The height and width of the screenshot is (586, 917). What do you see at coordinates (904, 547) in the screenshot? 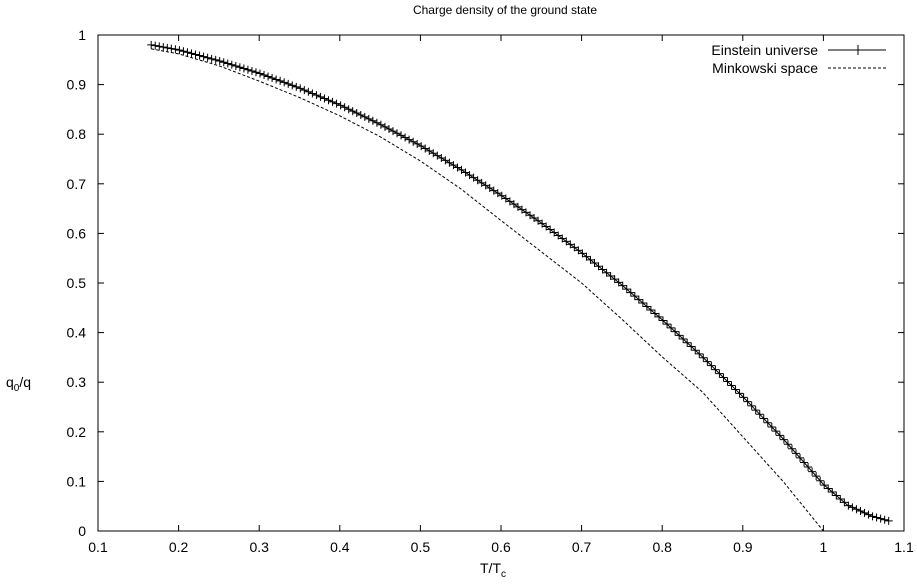
I see `x-tick-label: 1.1` at bounding box center [904, 547].